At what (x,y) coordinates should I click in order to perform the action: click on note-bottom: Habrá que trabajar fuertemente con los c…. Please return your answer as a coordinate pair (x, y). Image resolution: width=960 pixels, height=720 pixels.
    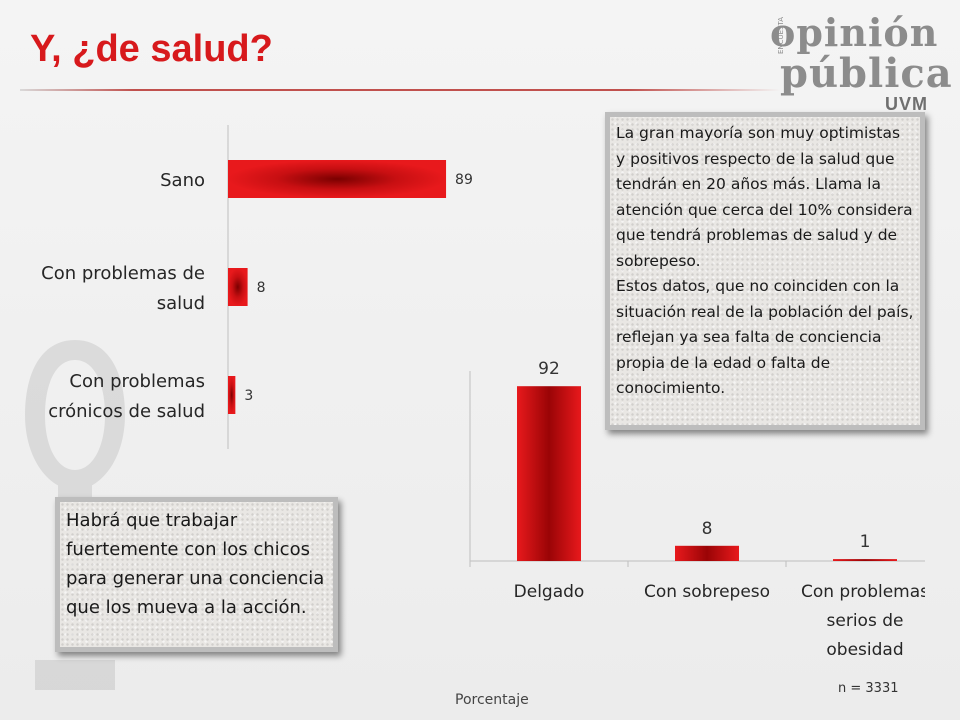
    Looking at the image, I should click on (196, 574).